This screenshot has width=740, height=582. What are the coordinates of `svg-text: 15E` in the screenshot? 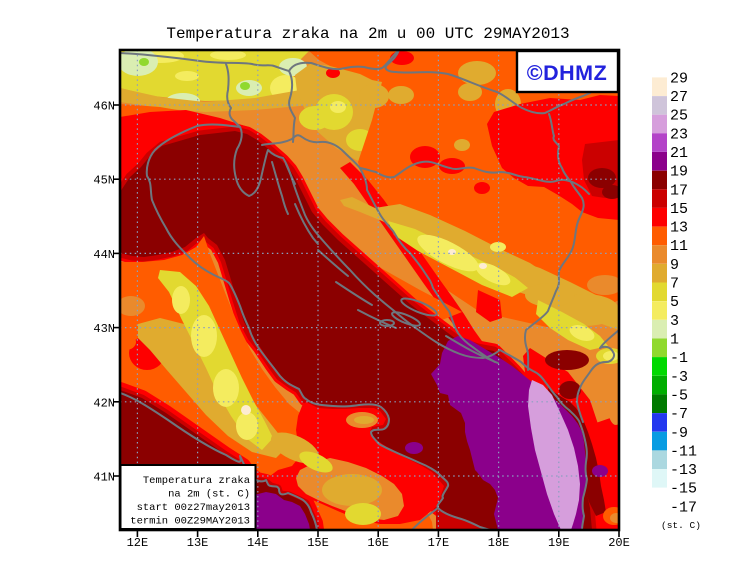 It's located at (318, 543).